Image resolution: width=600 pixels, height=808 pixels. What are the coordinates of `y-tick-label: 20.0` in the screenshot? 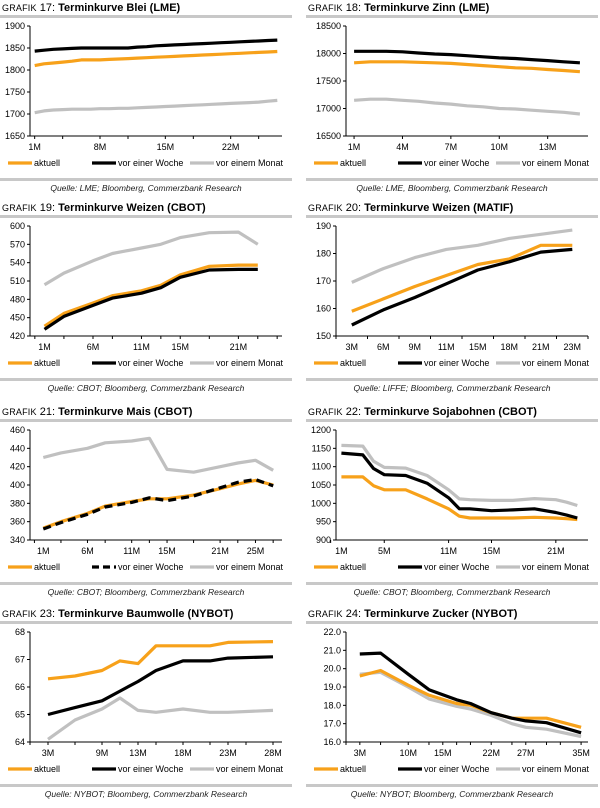 It's located at (332, 669).